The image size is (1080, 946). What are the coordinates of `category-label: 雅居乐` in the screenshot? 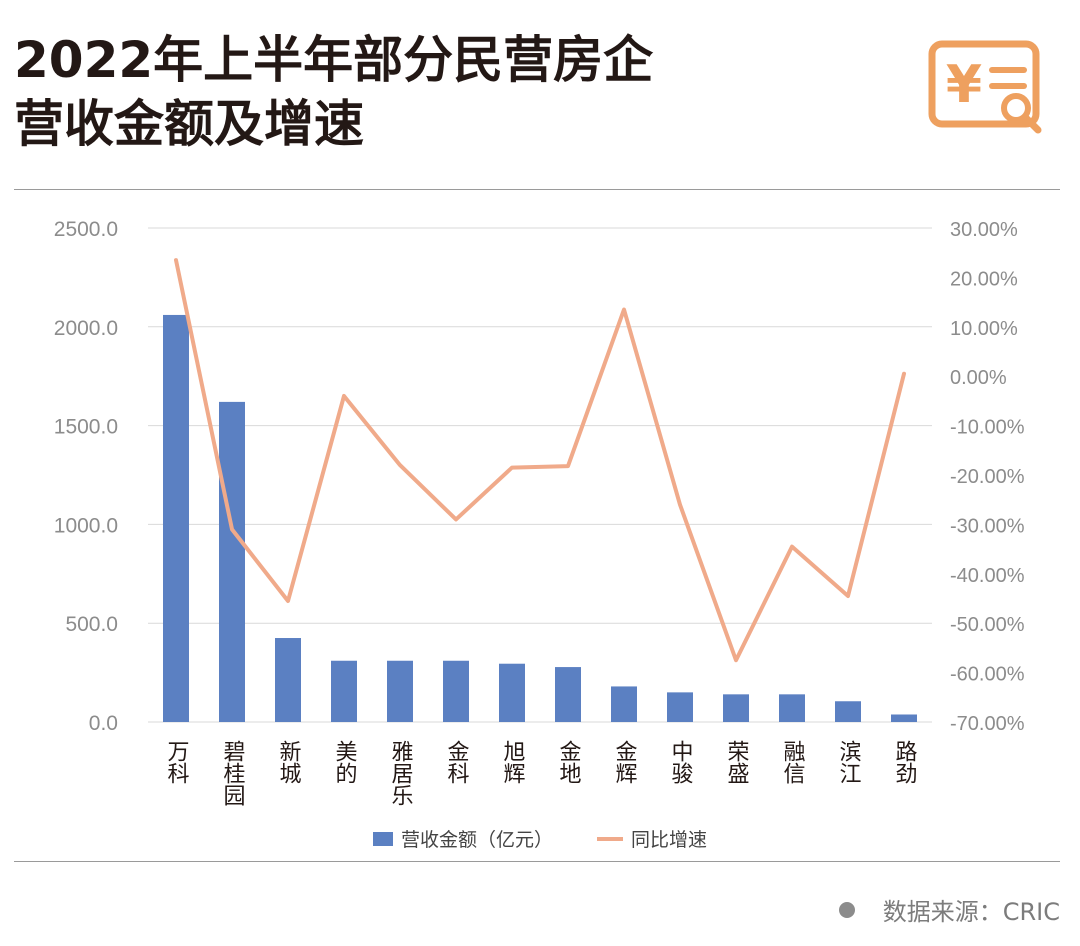 It's located at (401, 773).